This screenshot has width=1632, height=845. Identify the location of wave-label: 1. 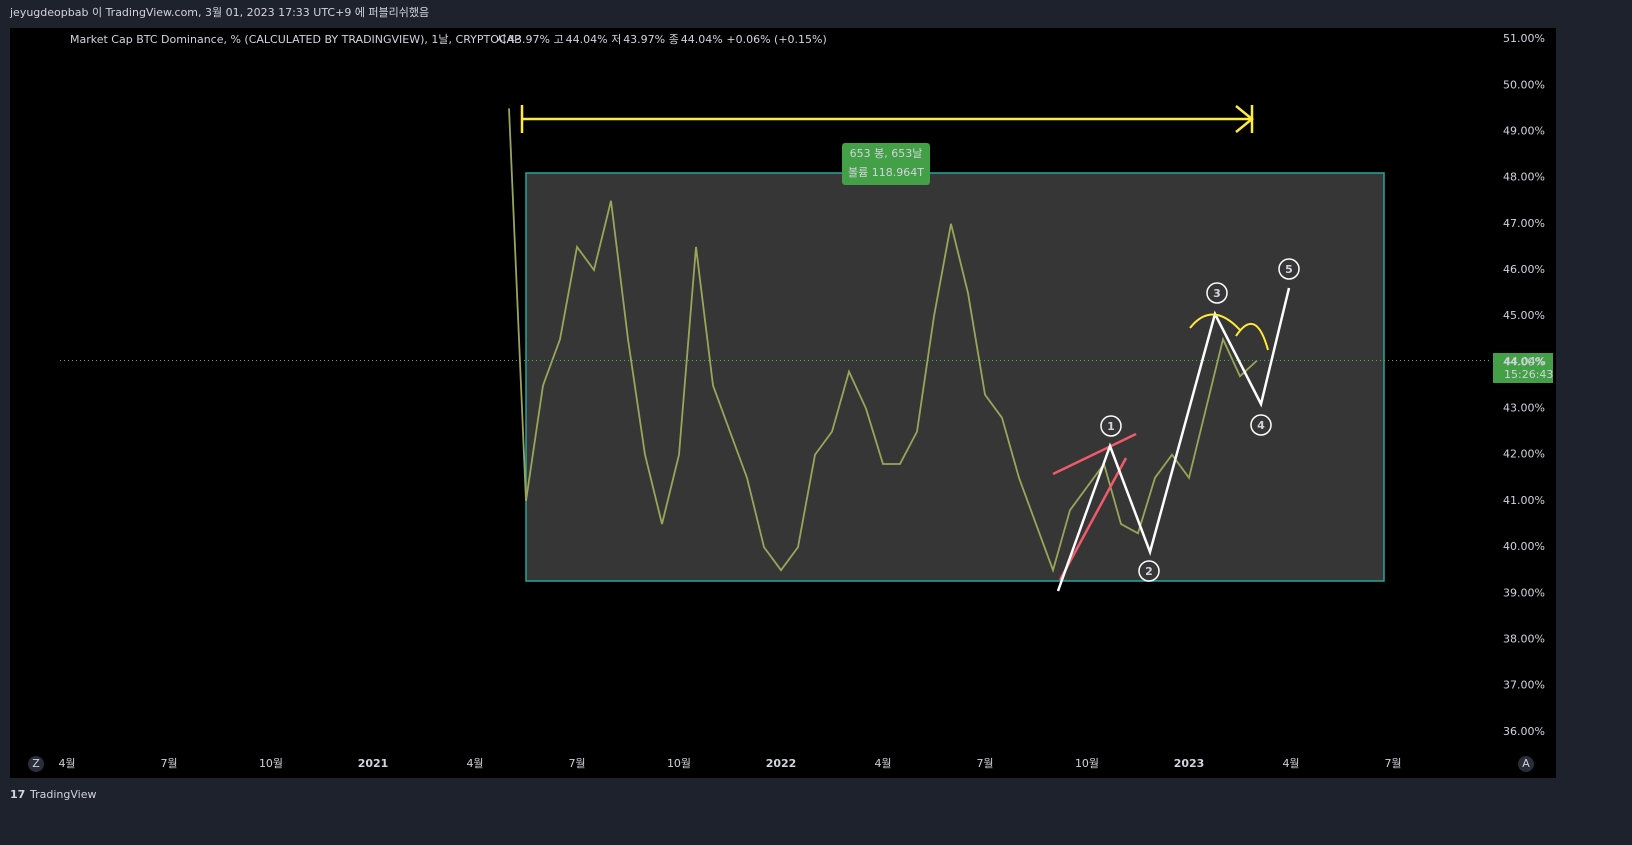
(1111, 426).